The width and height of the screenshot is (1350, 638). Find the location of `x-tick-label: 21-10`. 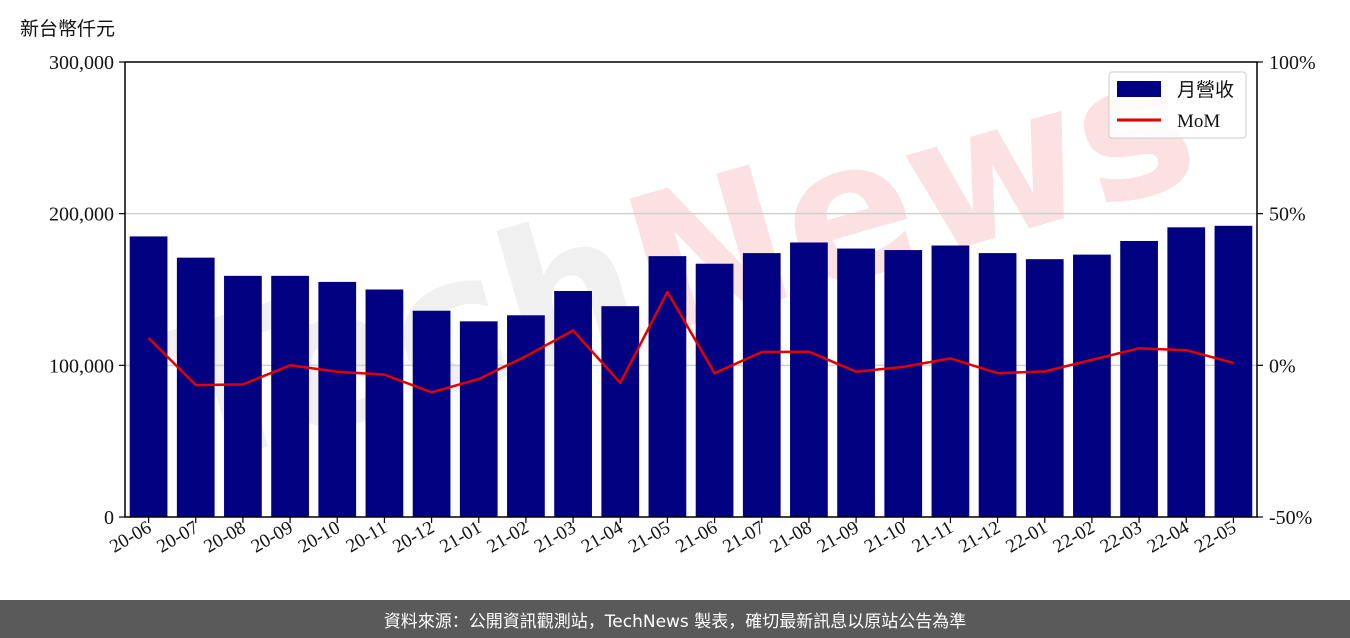

x-tick-label: 21-10 is located at coordinates (885, 537).